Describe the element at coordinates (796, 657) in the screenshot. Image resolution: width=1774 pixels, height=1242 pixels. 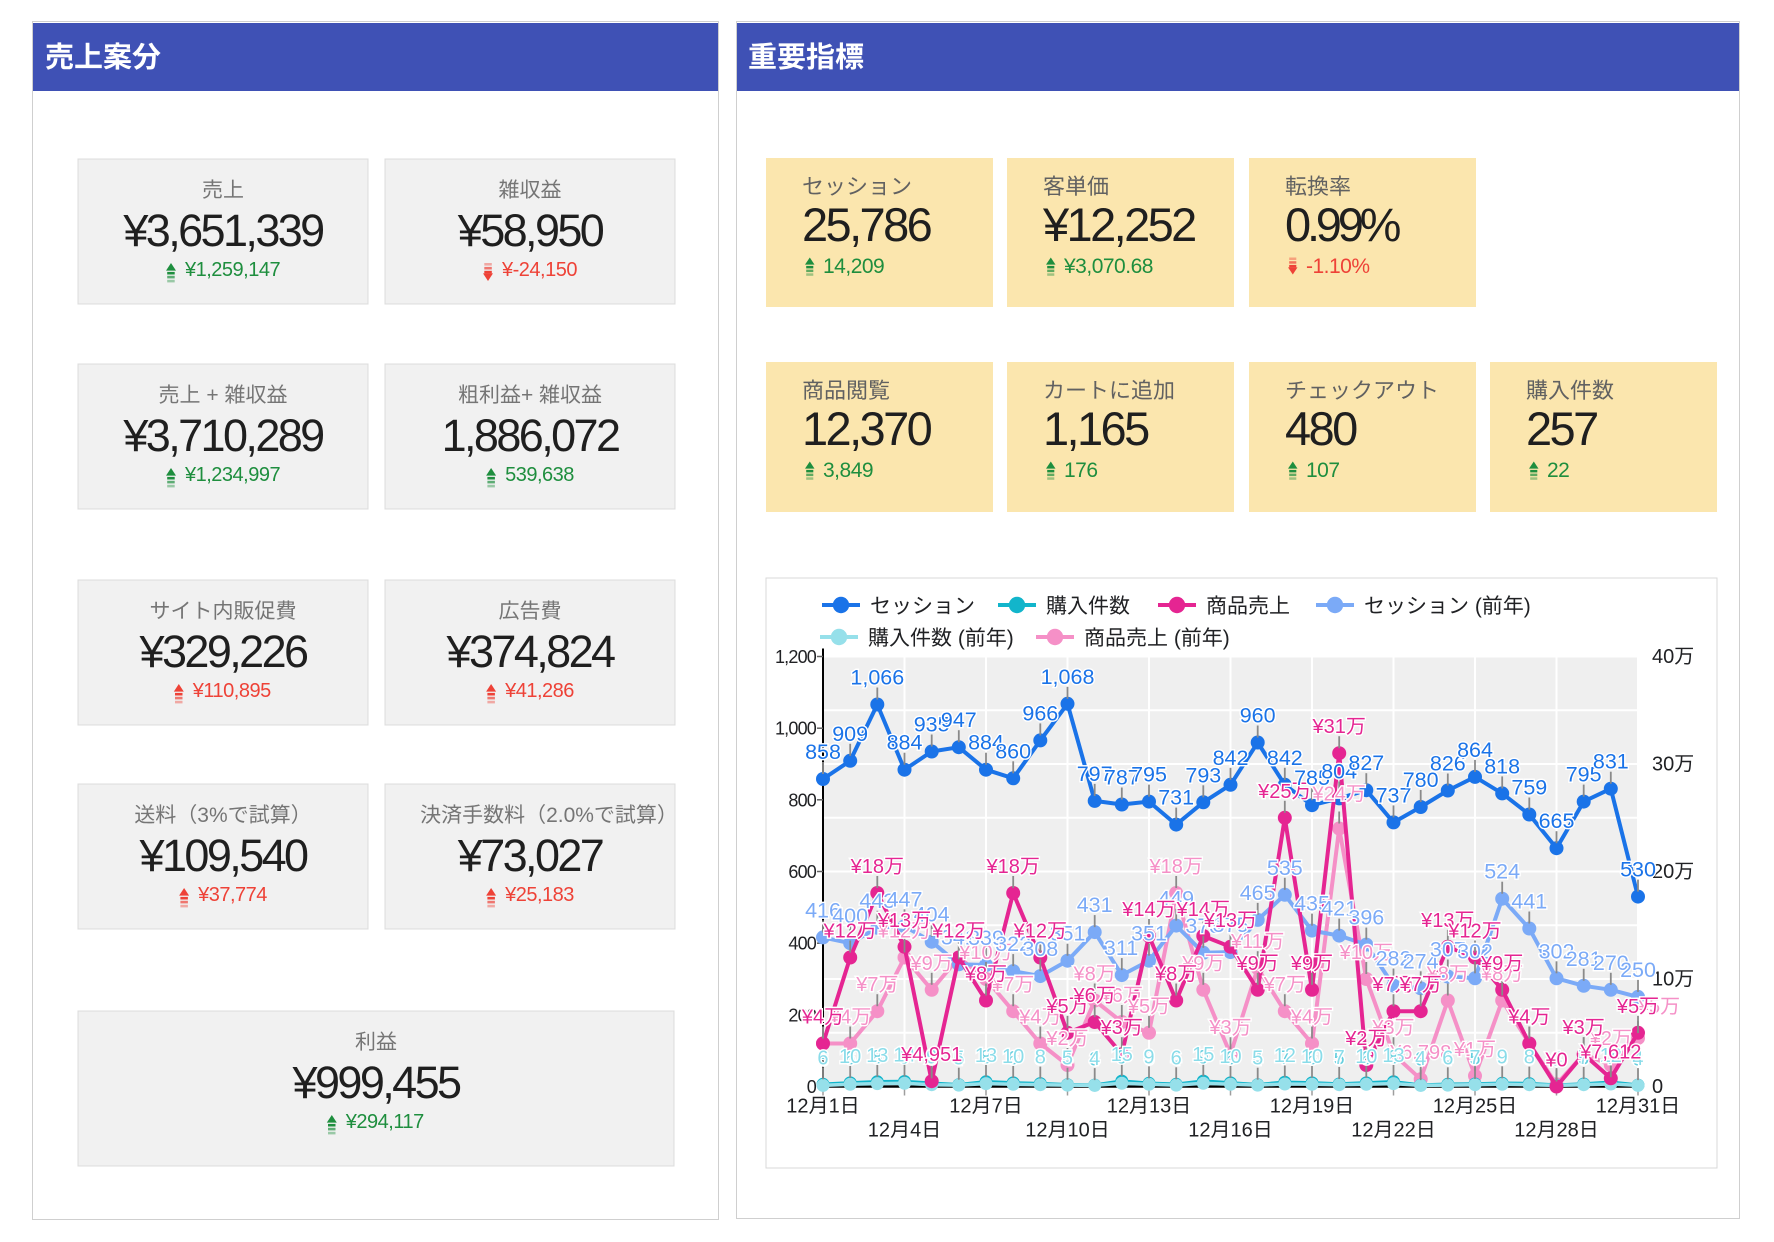
I see `svg-text: 1,200` at that location.